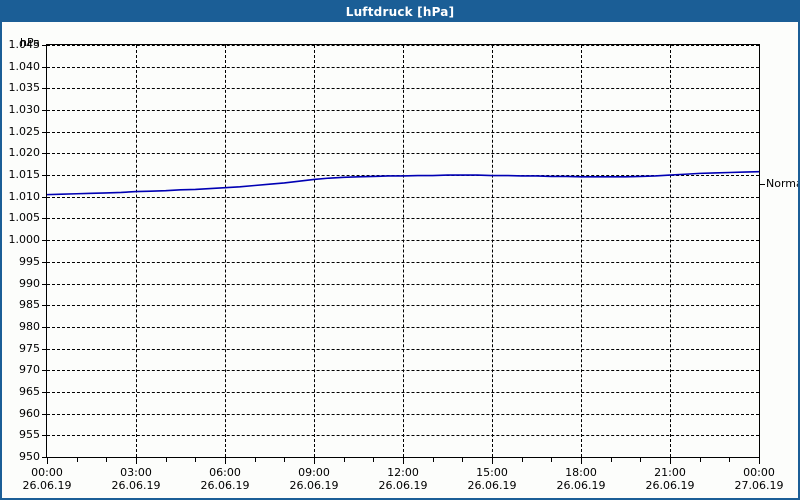 This screenshot has width=800, height=500. I want to click on x-axis-tick-time: 00:00, so click(759, 472).